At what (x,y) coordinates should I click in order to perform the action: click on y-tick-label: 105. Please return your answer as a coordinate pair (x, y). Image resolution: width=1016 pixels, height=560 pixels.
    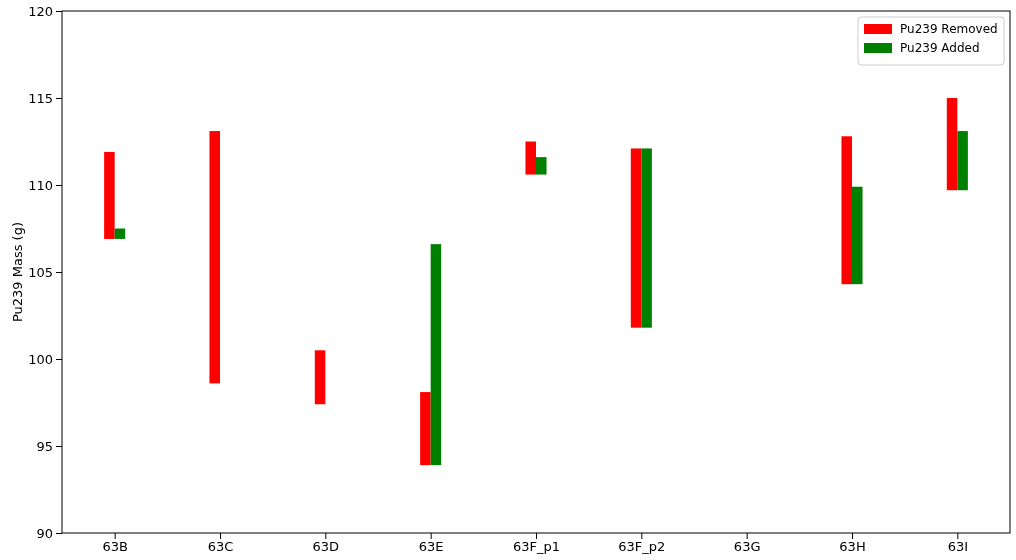
    Looking at the image, I should click on (40, 272).